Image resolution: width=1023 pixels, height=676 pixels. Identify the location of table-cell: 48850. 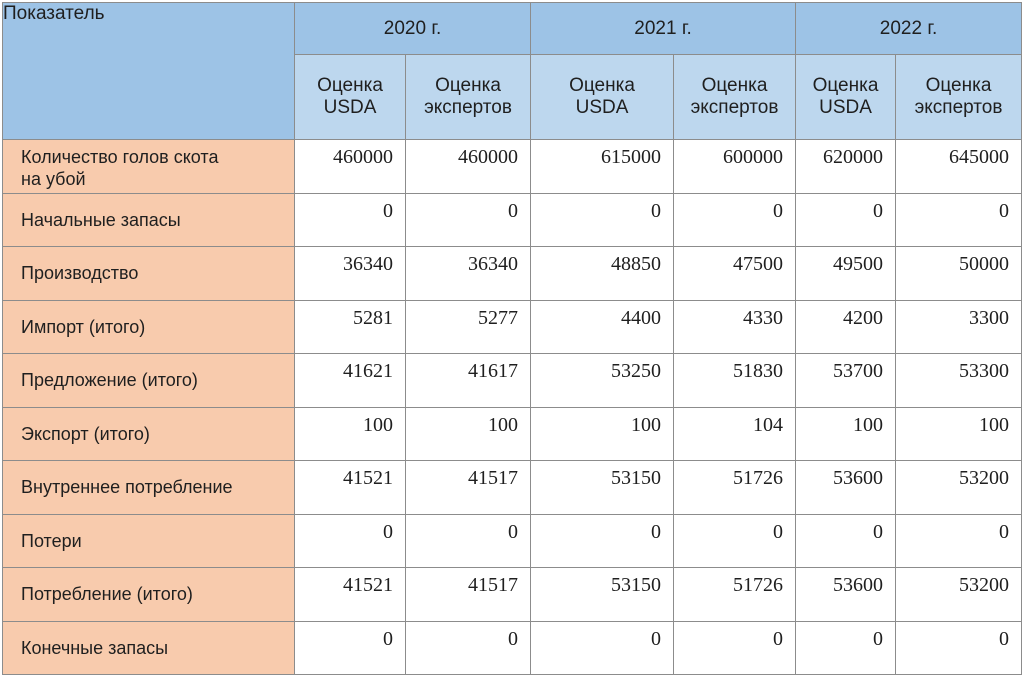
(602, 273).